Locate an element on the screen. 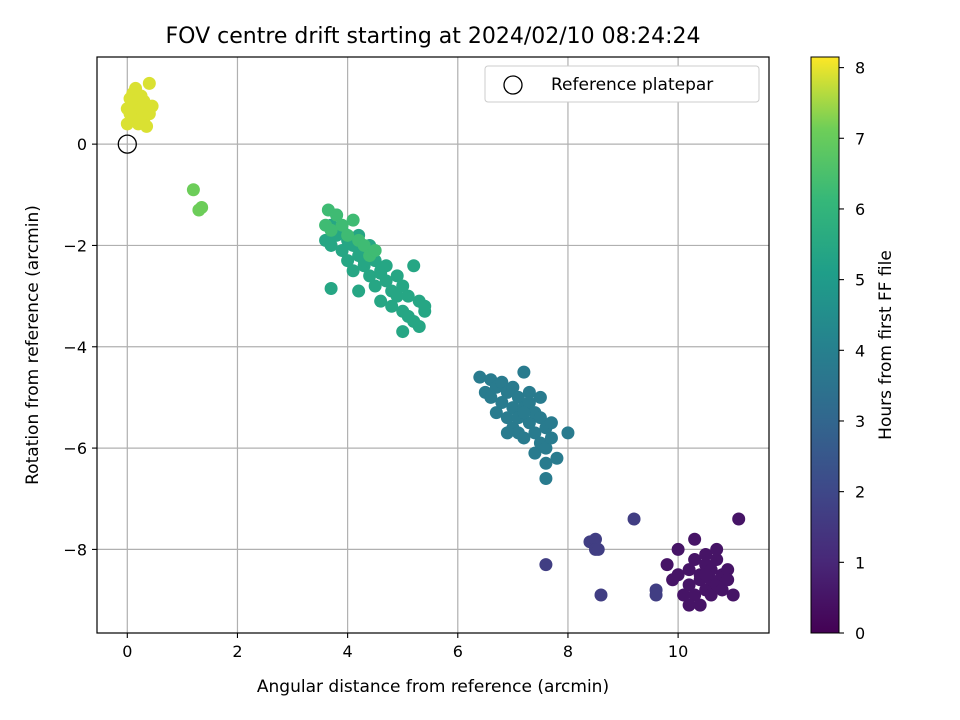  reference-marker-group is located at coordinates (127, 144).